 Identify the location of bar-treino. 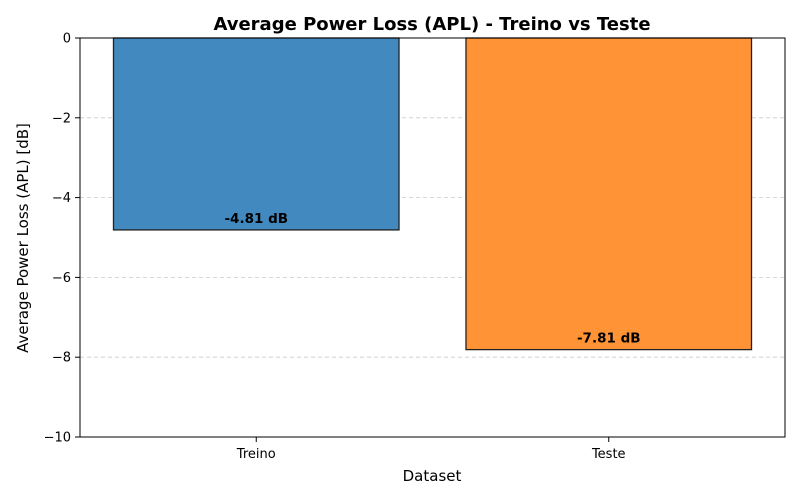
(256, 134).